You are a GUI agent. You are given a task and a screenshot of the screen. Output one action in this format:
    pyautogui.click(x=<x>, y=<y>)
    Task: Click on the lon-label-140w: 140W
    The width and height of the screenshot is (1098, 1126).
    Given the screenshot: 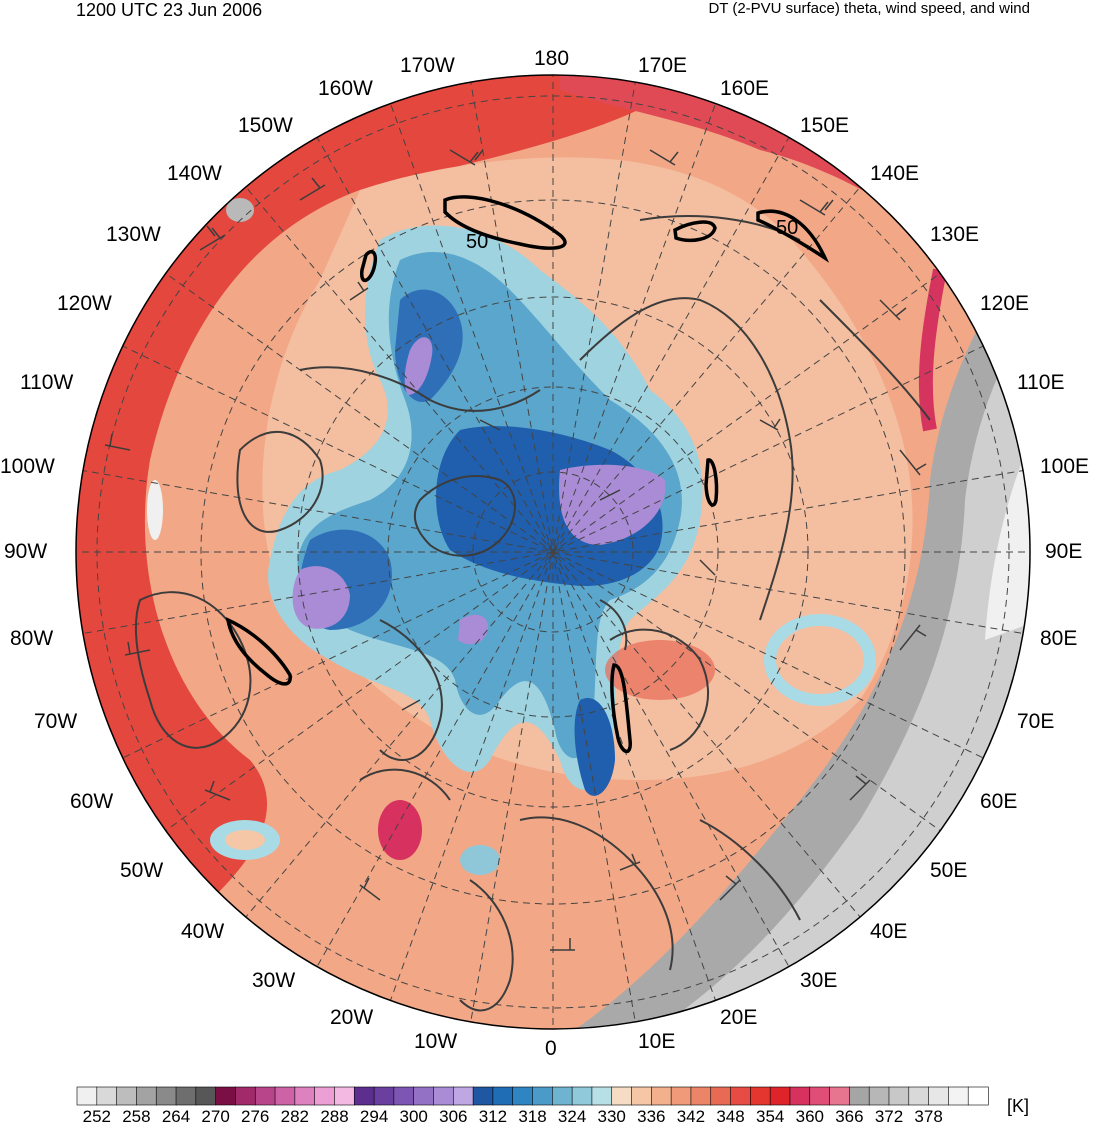 What is the action you would take?
    pyautogui.click(x=194, y=173)
    